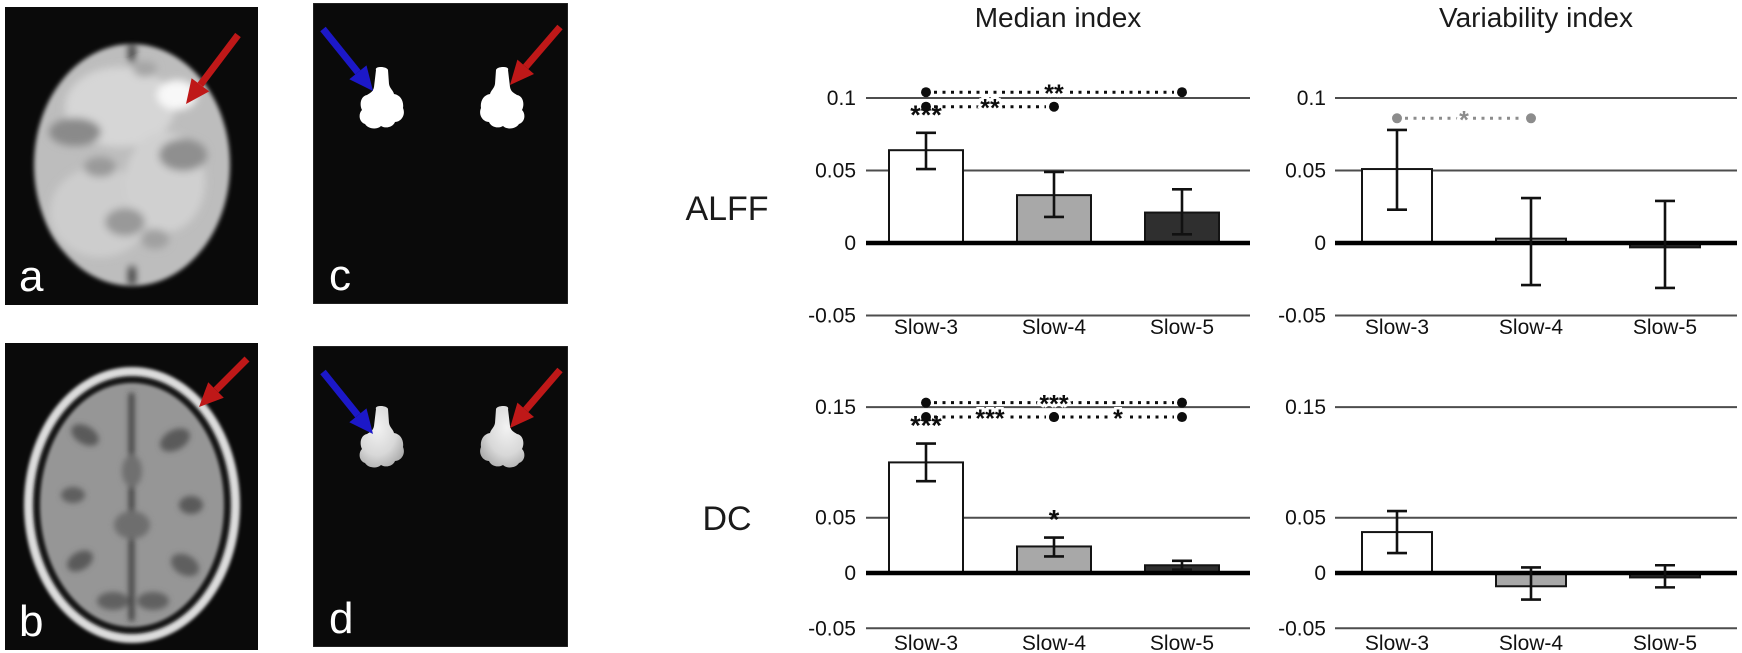  I want to click on bar-significance-label: *, so click(1054, 520).